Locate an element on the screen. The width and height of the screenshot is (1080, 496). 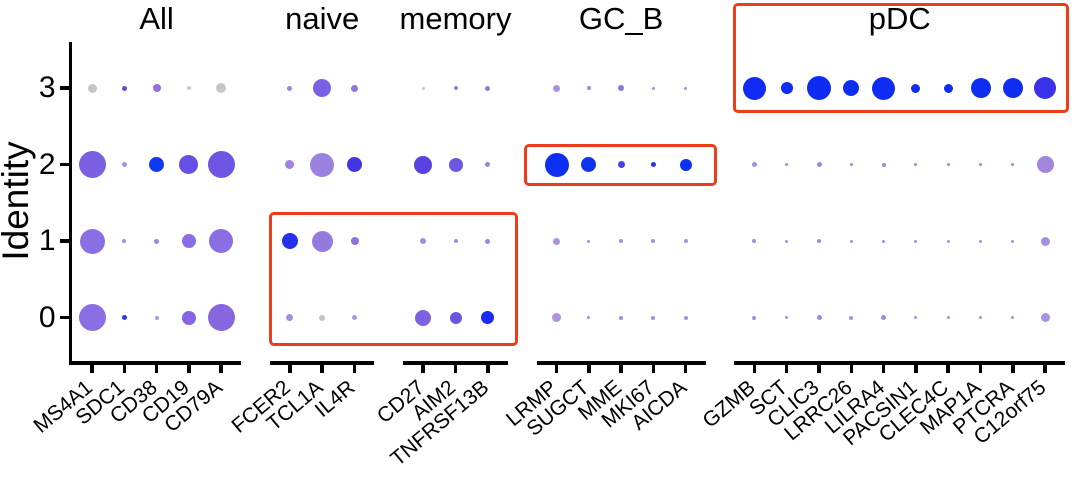
group-header-All: All is located at coordinates (156, 18).